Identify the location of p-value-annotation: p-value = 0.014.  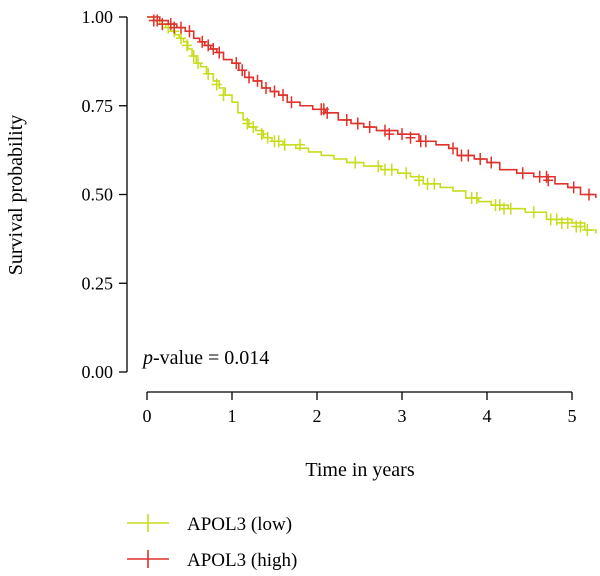
(205, 358).